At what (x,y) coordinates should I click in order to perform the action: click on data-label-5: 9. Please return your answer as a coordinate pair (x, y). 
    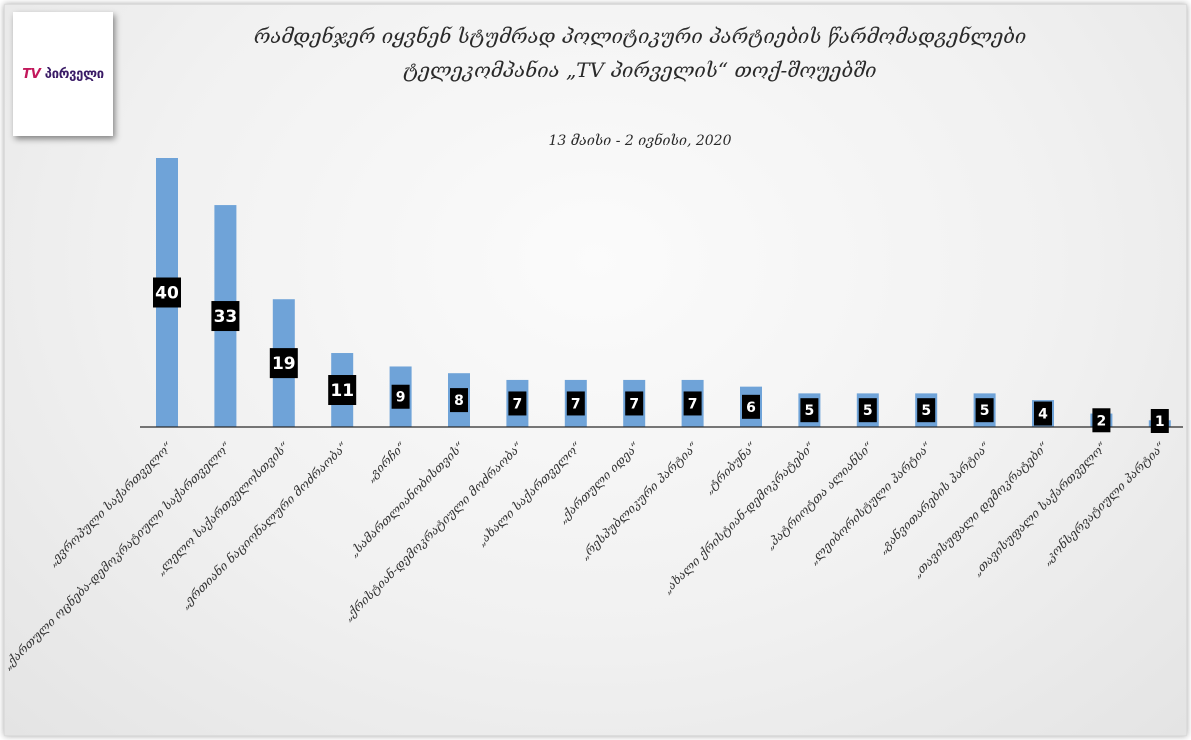
    Looking at the image, I should click on (401, 398).